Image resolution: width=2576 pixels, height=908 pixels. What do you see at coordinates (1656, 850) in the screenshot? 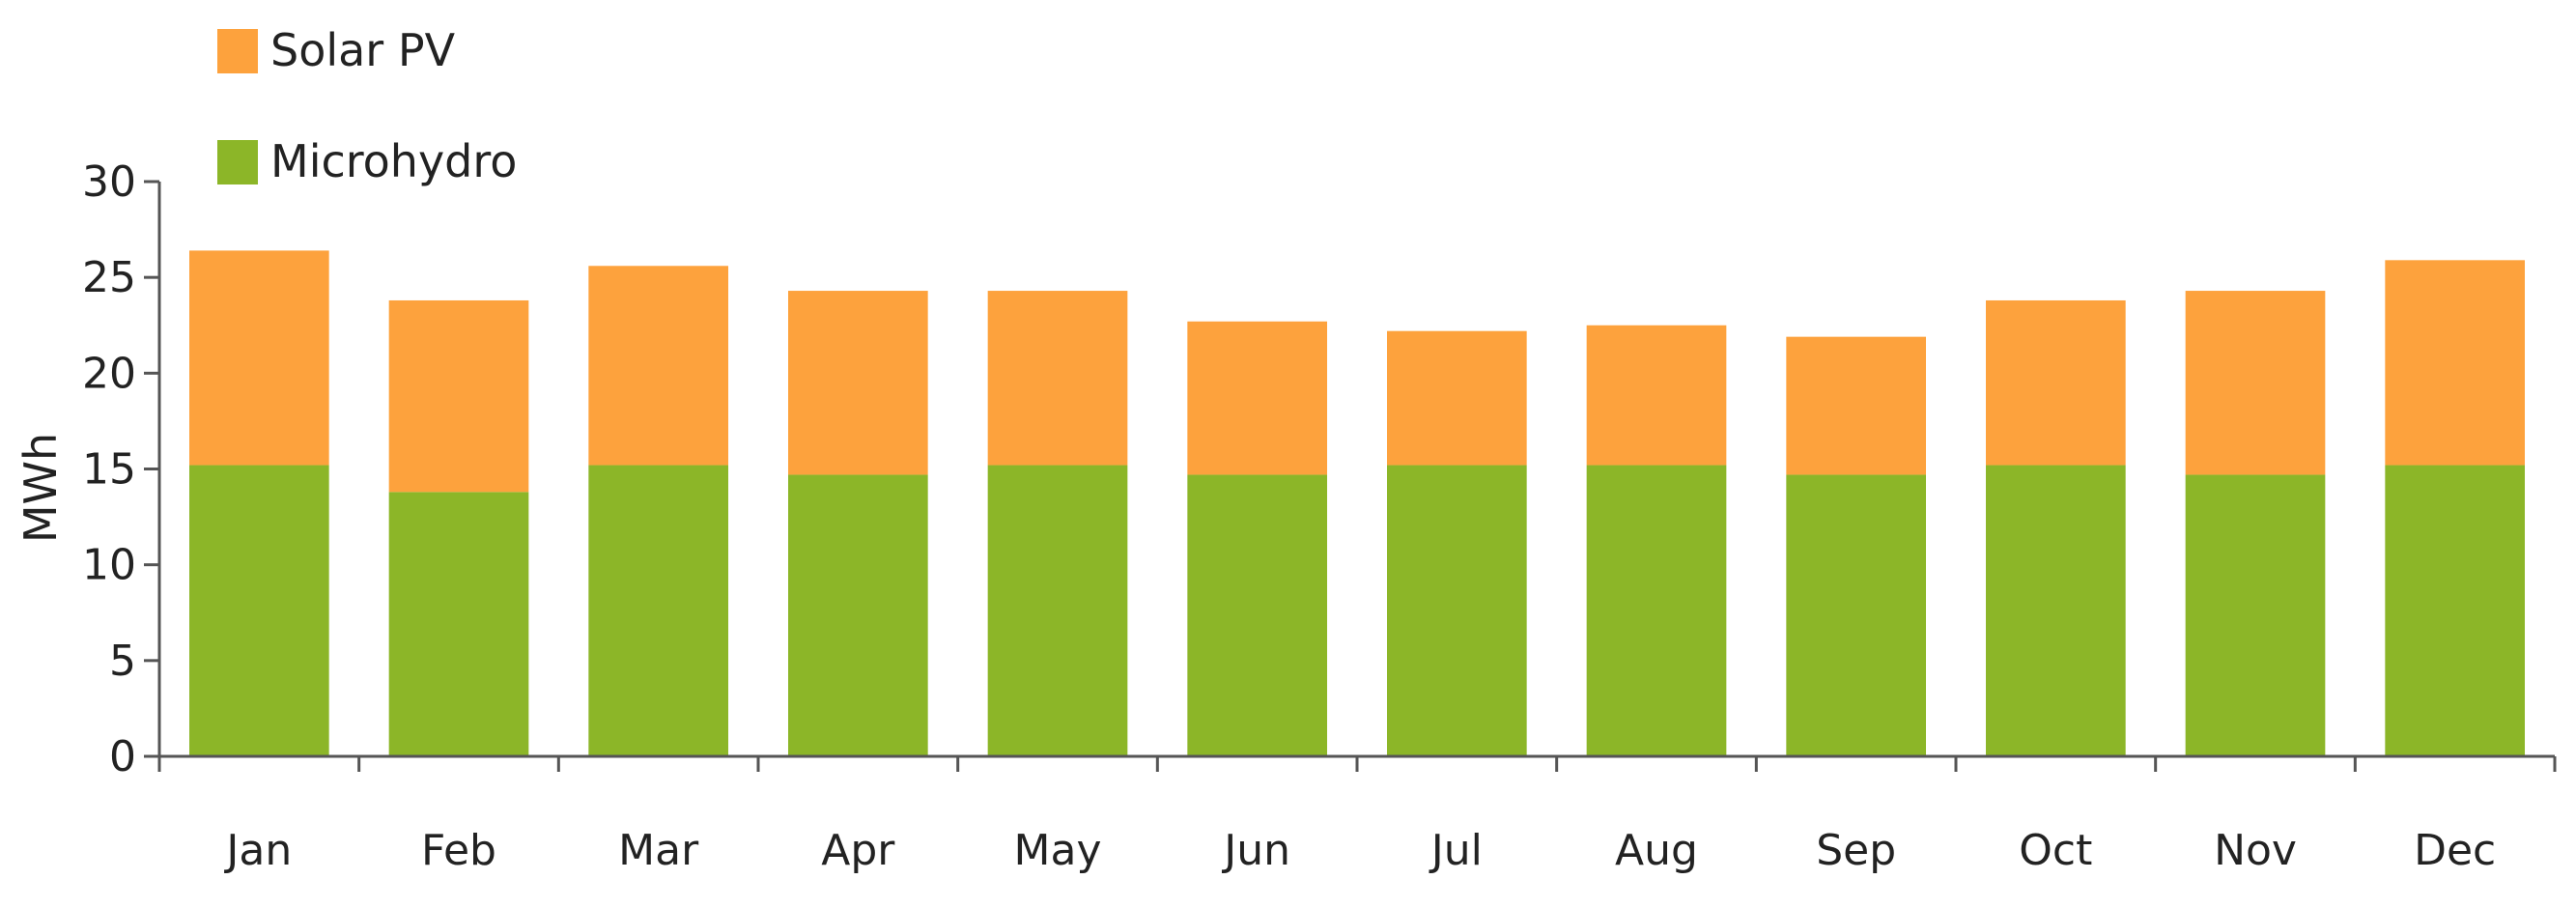
I see `x-tick-label: Aug` at bounding box center [1656, 850].